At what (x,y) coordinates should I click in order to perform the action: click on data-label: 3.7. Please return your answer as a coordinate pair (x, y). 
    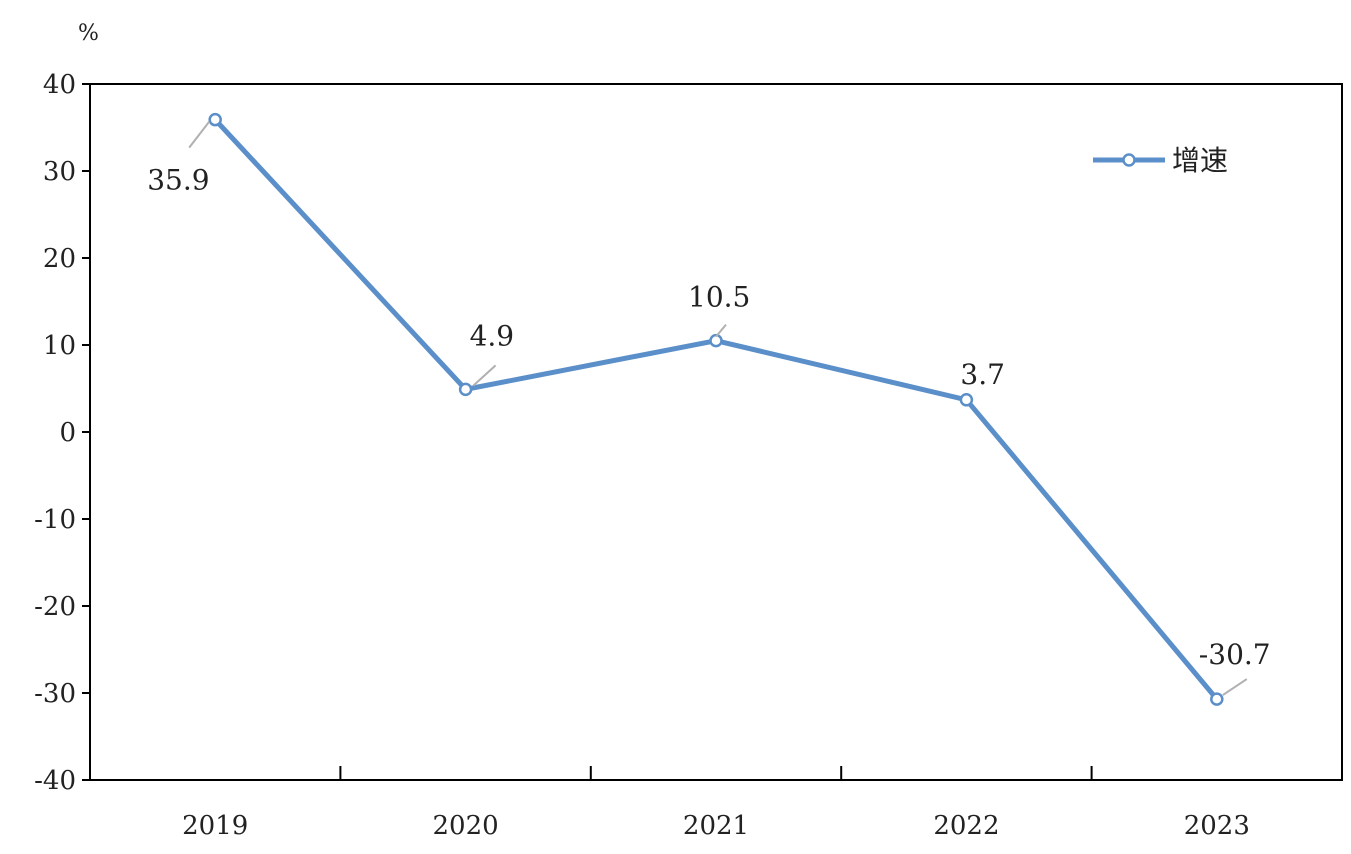
    Looking at the image, I should click on (982, 374).